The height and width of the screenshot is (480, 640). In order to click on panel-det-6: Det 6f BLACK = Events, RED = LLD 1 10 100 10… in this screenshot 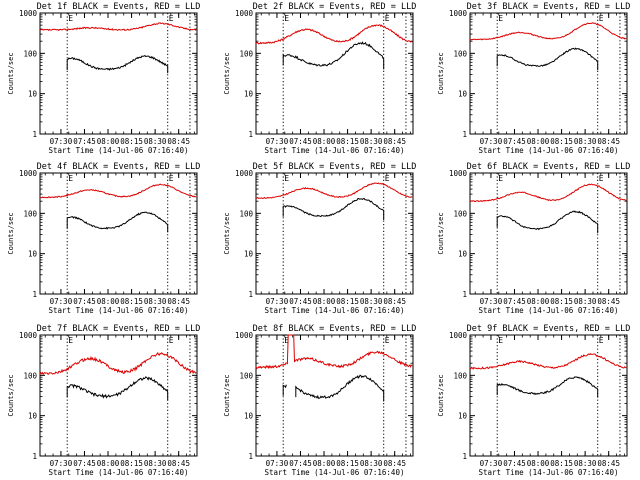, I will do `click(533, 238)`.